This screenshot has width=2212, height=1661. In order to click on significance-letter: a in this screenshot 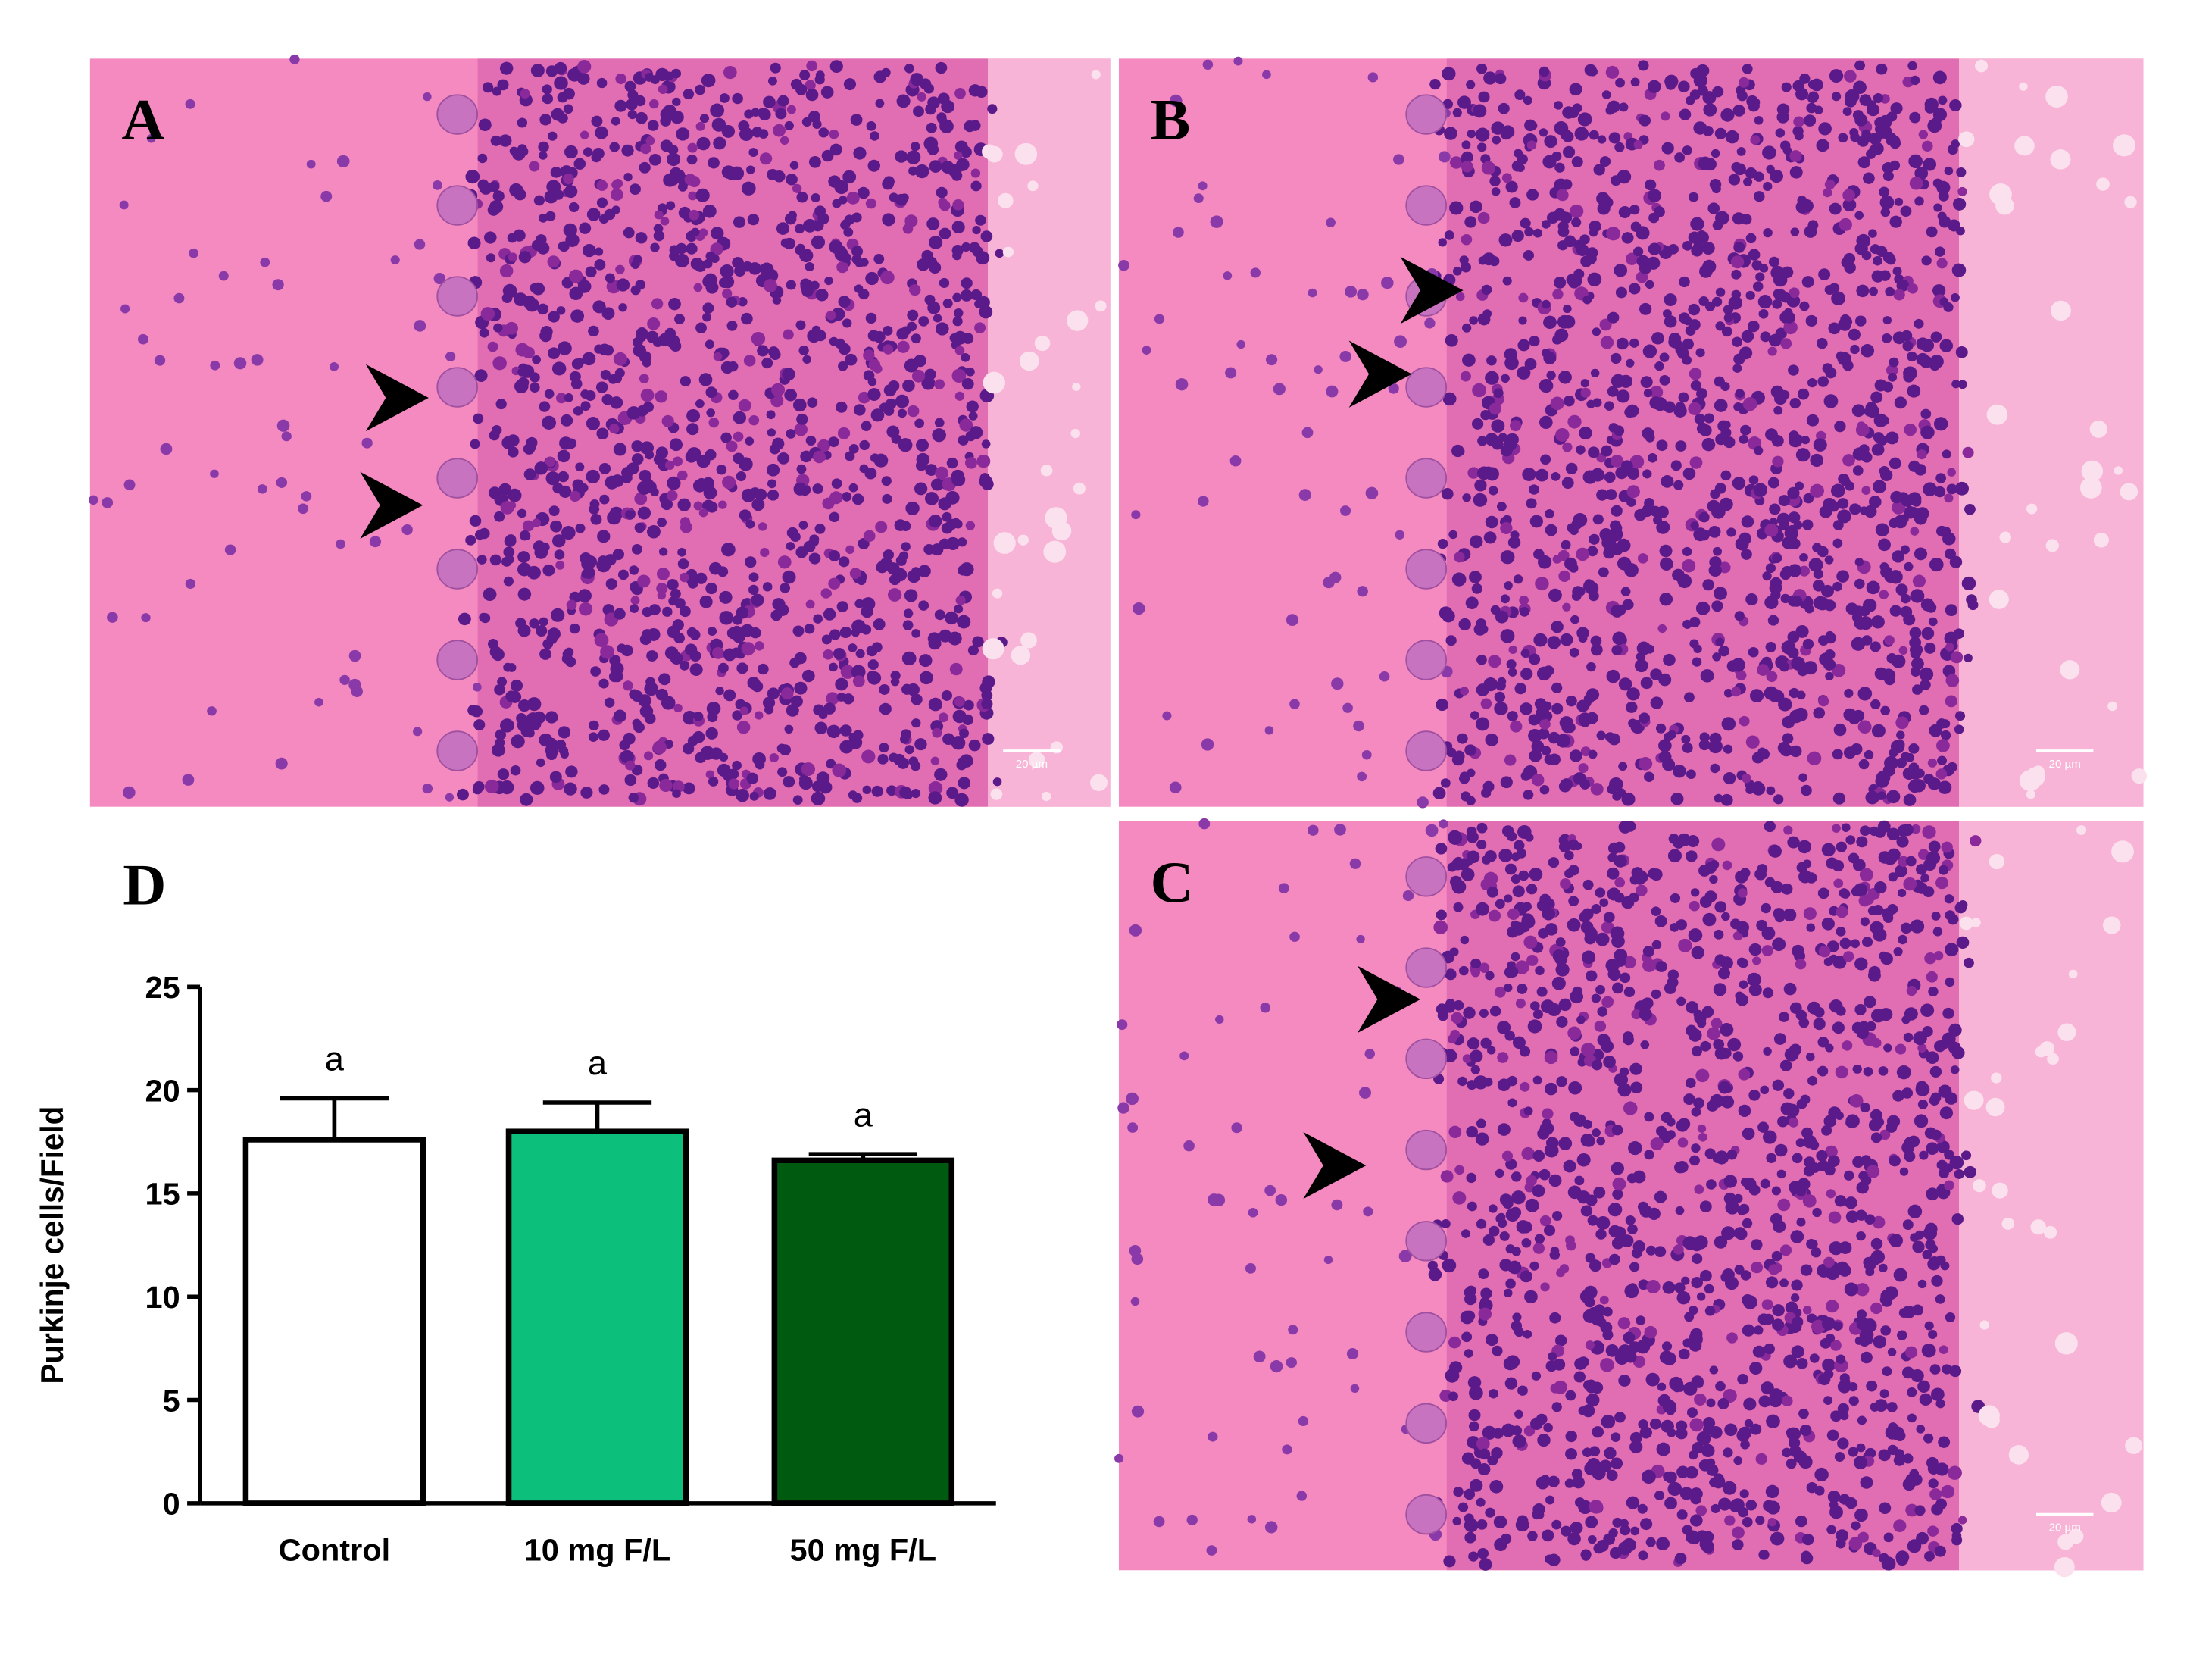, I will do `click(334, 1059)`.